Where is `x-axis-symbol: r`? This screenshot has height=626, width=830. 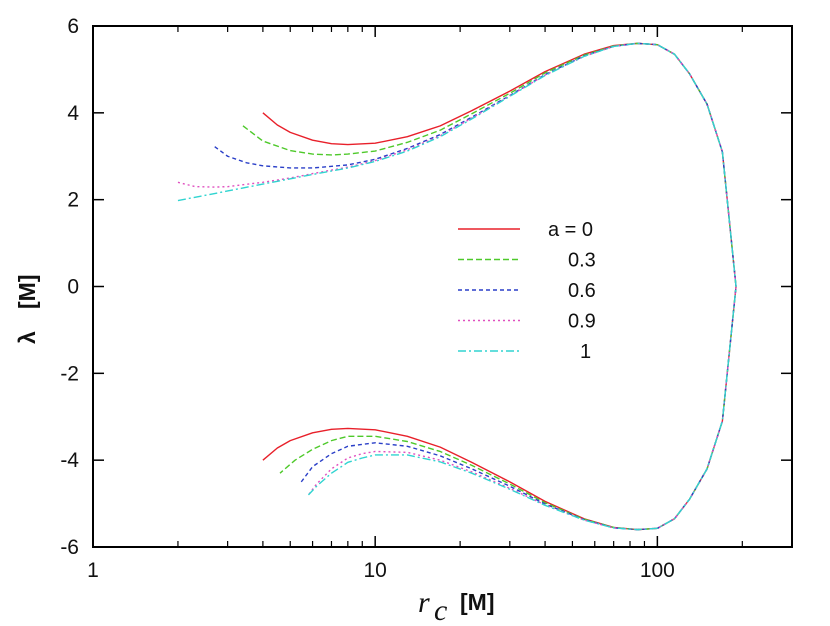
x-axis-symbol: r is located at coordinates (424, 602).